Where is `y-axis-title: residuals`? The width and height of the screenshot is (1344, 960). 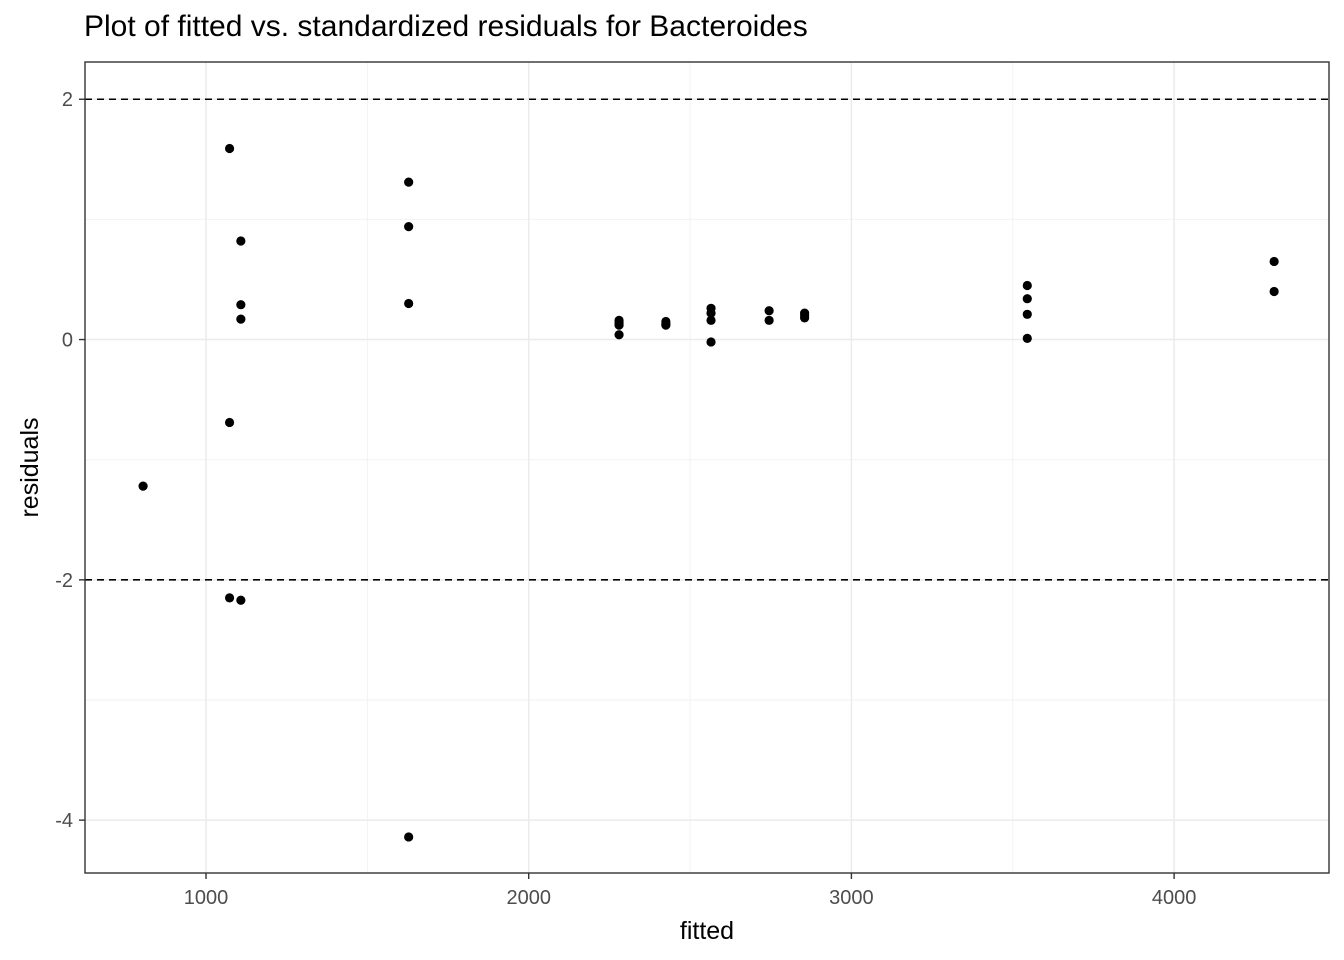
y-axis-title: residuals is located at coordinates (30, 467).